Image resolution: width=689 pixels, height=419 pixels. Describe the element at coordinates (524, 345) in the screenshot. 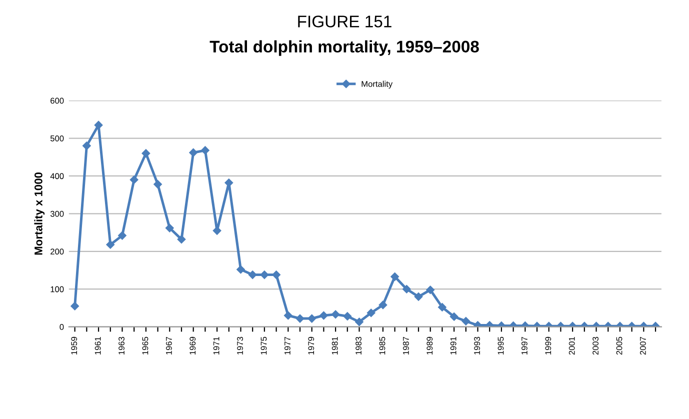

I see `x-tick-label: 1997` at that location.